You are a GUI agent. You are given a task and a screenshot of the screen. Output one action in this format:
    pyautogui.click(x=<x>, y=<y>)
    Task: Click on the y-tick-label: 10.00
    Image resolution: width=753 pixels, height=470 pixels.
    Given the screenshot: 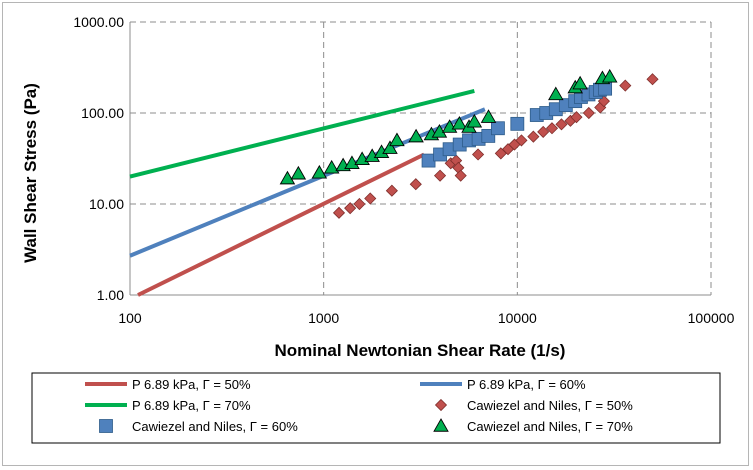 What is the action you would take?
    pyautogui.click(x=106, y=204)
    